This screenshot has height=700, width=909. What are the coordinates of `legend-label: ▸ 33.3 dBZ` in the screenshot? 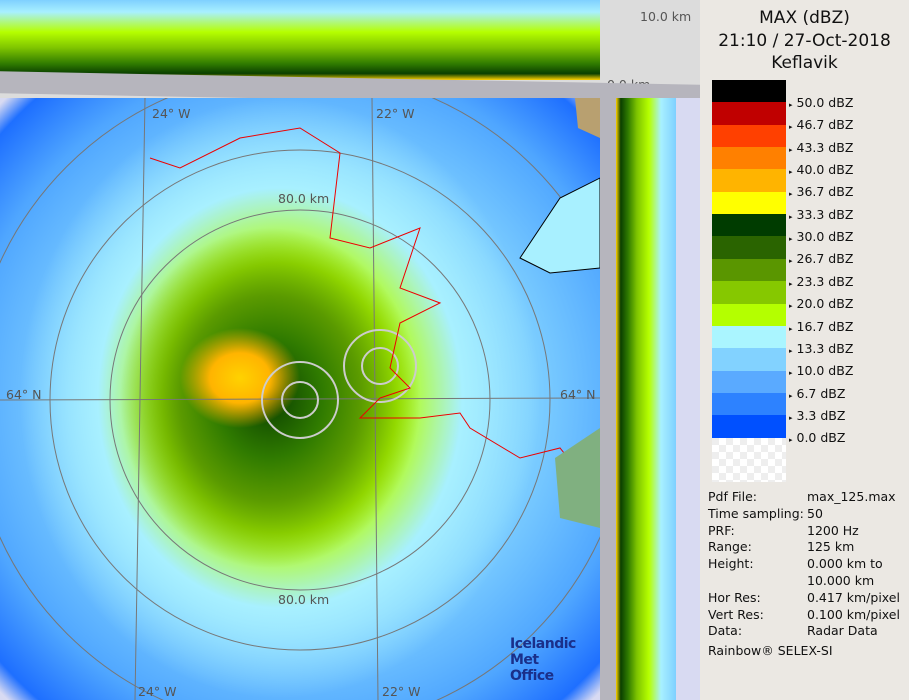 It's located at (821, 214).